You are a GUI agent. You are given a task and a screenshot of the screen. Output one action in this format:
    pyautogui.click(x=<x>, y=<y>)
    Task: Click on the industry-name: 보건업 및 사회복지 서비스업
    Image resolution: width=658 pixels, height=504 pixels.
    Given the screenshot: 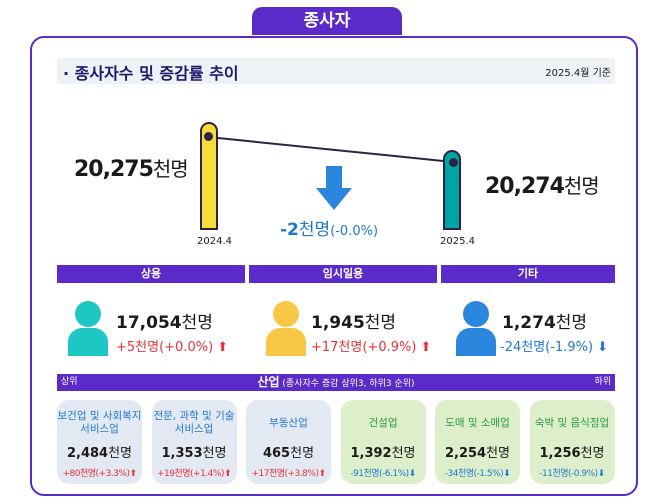 What is the action you would take?
    pyautogui.click(x=99, y=422)
    